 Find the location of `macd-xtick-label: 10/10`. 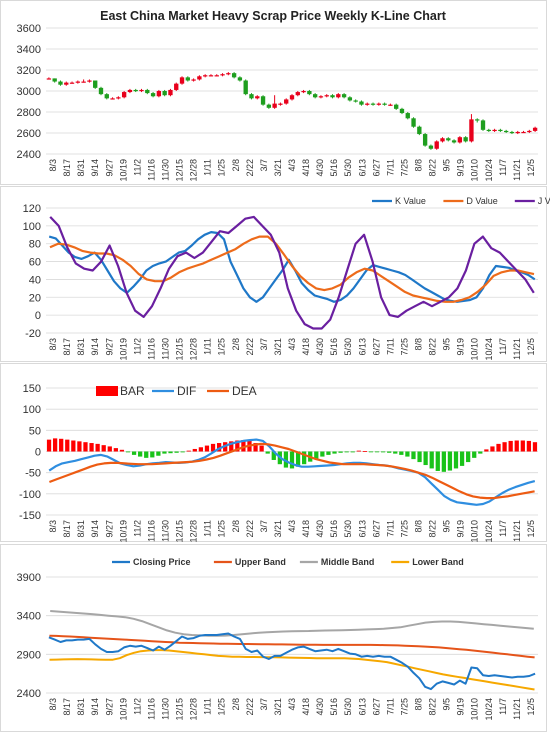

macd-xtick-label: 10/10 is located at coordinates (475, 531).